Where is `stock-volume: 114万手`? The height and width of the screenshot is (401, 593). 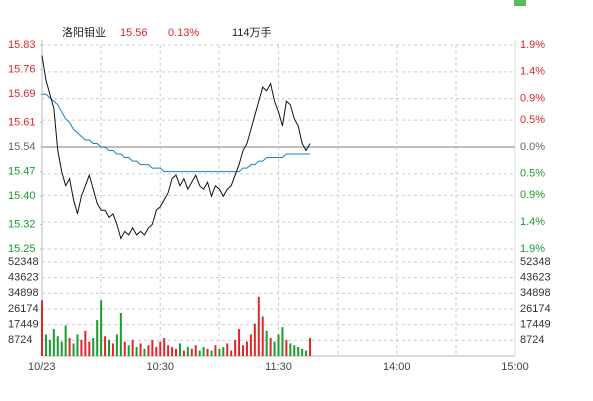
stock-volume: 114万手 is located at coordinates (252, 32).